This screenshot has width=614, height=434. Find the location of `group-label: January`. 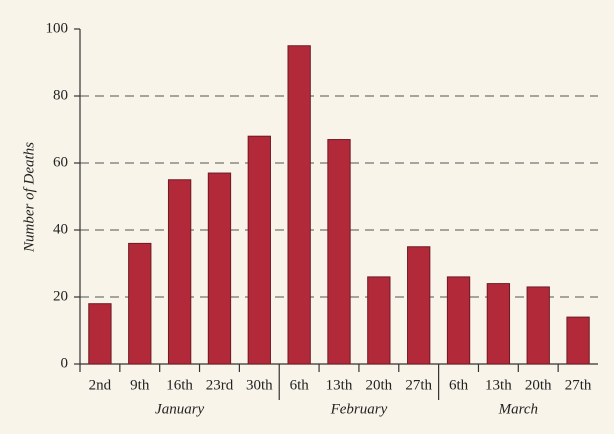

group-label: January is located at coordinates (179, 409).